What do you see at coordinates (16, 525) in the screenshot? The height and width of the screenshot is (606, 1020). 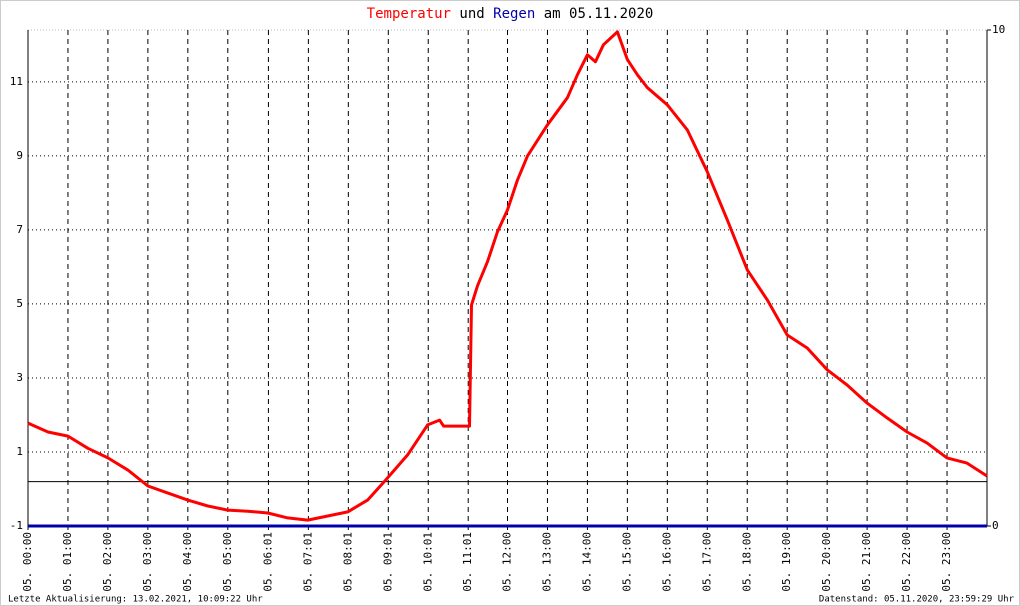 I see `y-tick-label: -1` at bounding box center [16, 525].